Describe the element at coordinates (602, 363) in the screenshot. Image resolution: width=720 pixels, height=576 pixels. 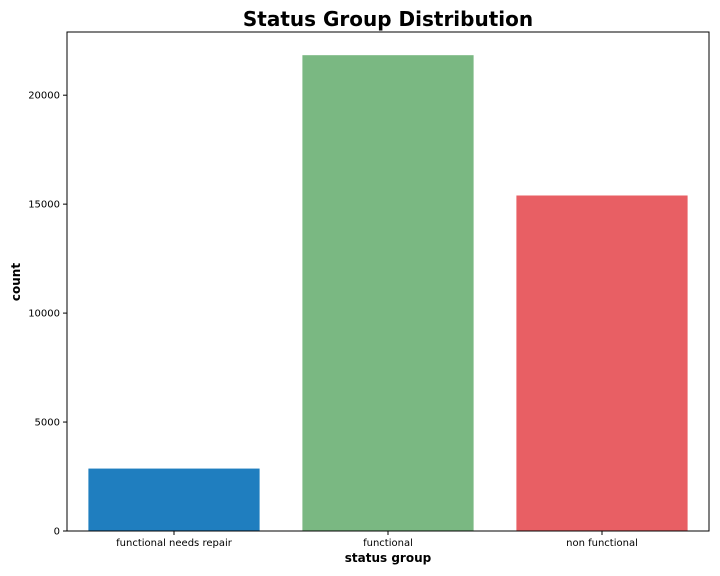
I see `bar-non-functional` at that location.